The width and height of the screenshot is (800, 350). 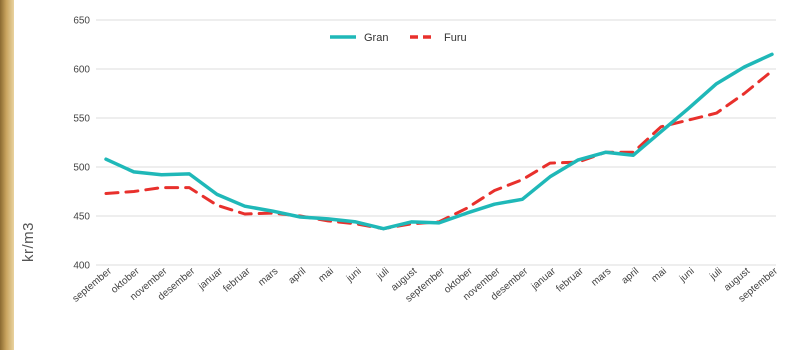 I want to click on background-photo-strip, so click(x=7, y=175).